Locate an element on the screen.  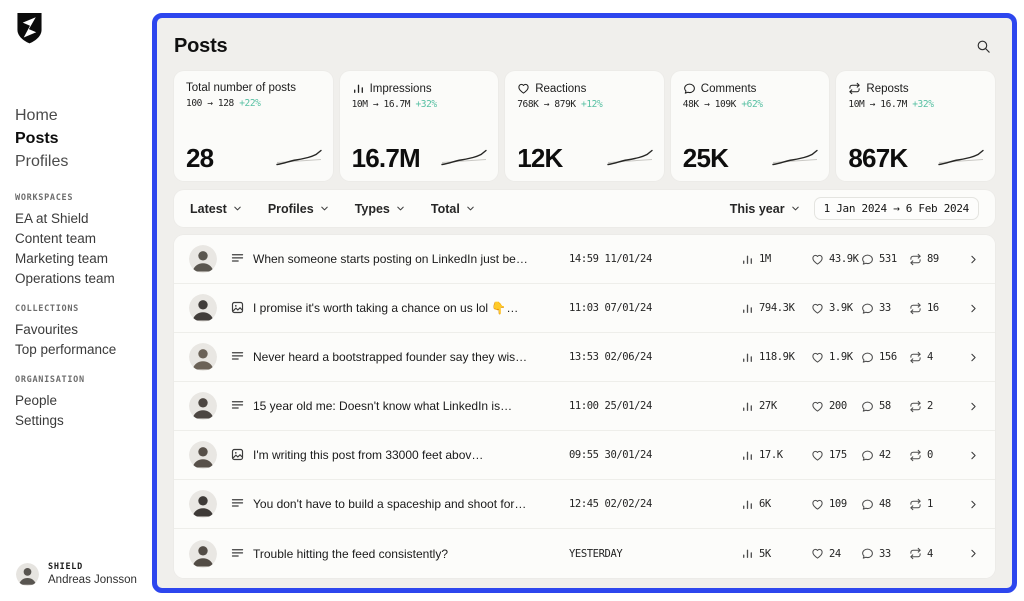
sidebar-item-favourites: Favourites is located at coordinates (47, 329).